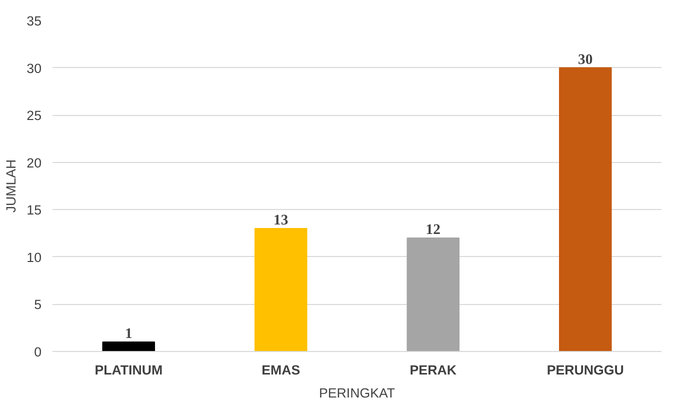 This screenshot has width=676, height=403. Describe the element at coordinates (281, 220) in the screenshot. I see `data-label: 13` at that location.